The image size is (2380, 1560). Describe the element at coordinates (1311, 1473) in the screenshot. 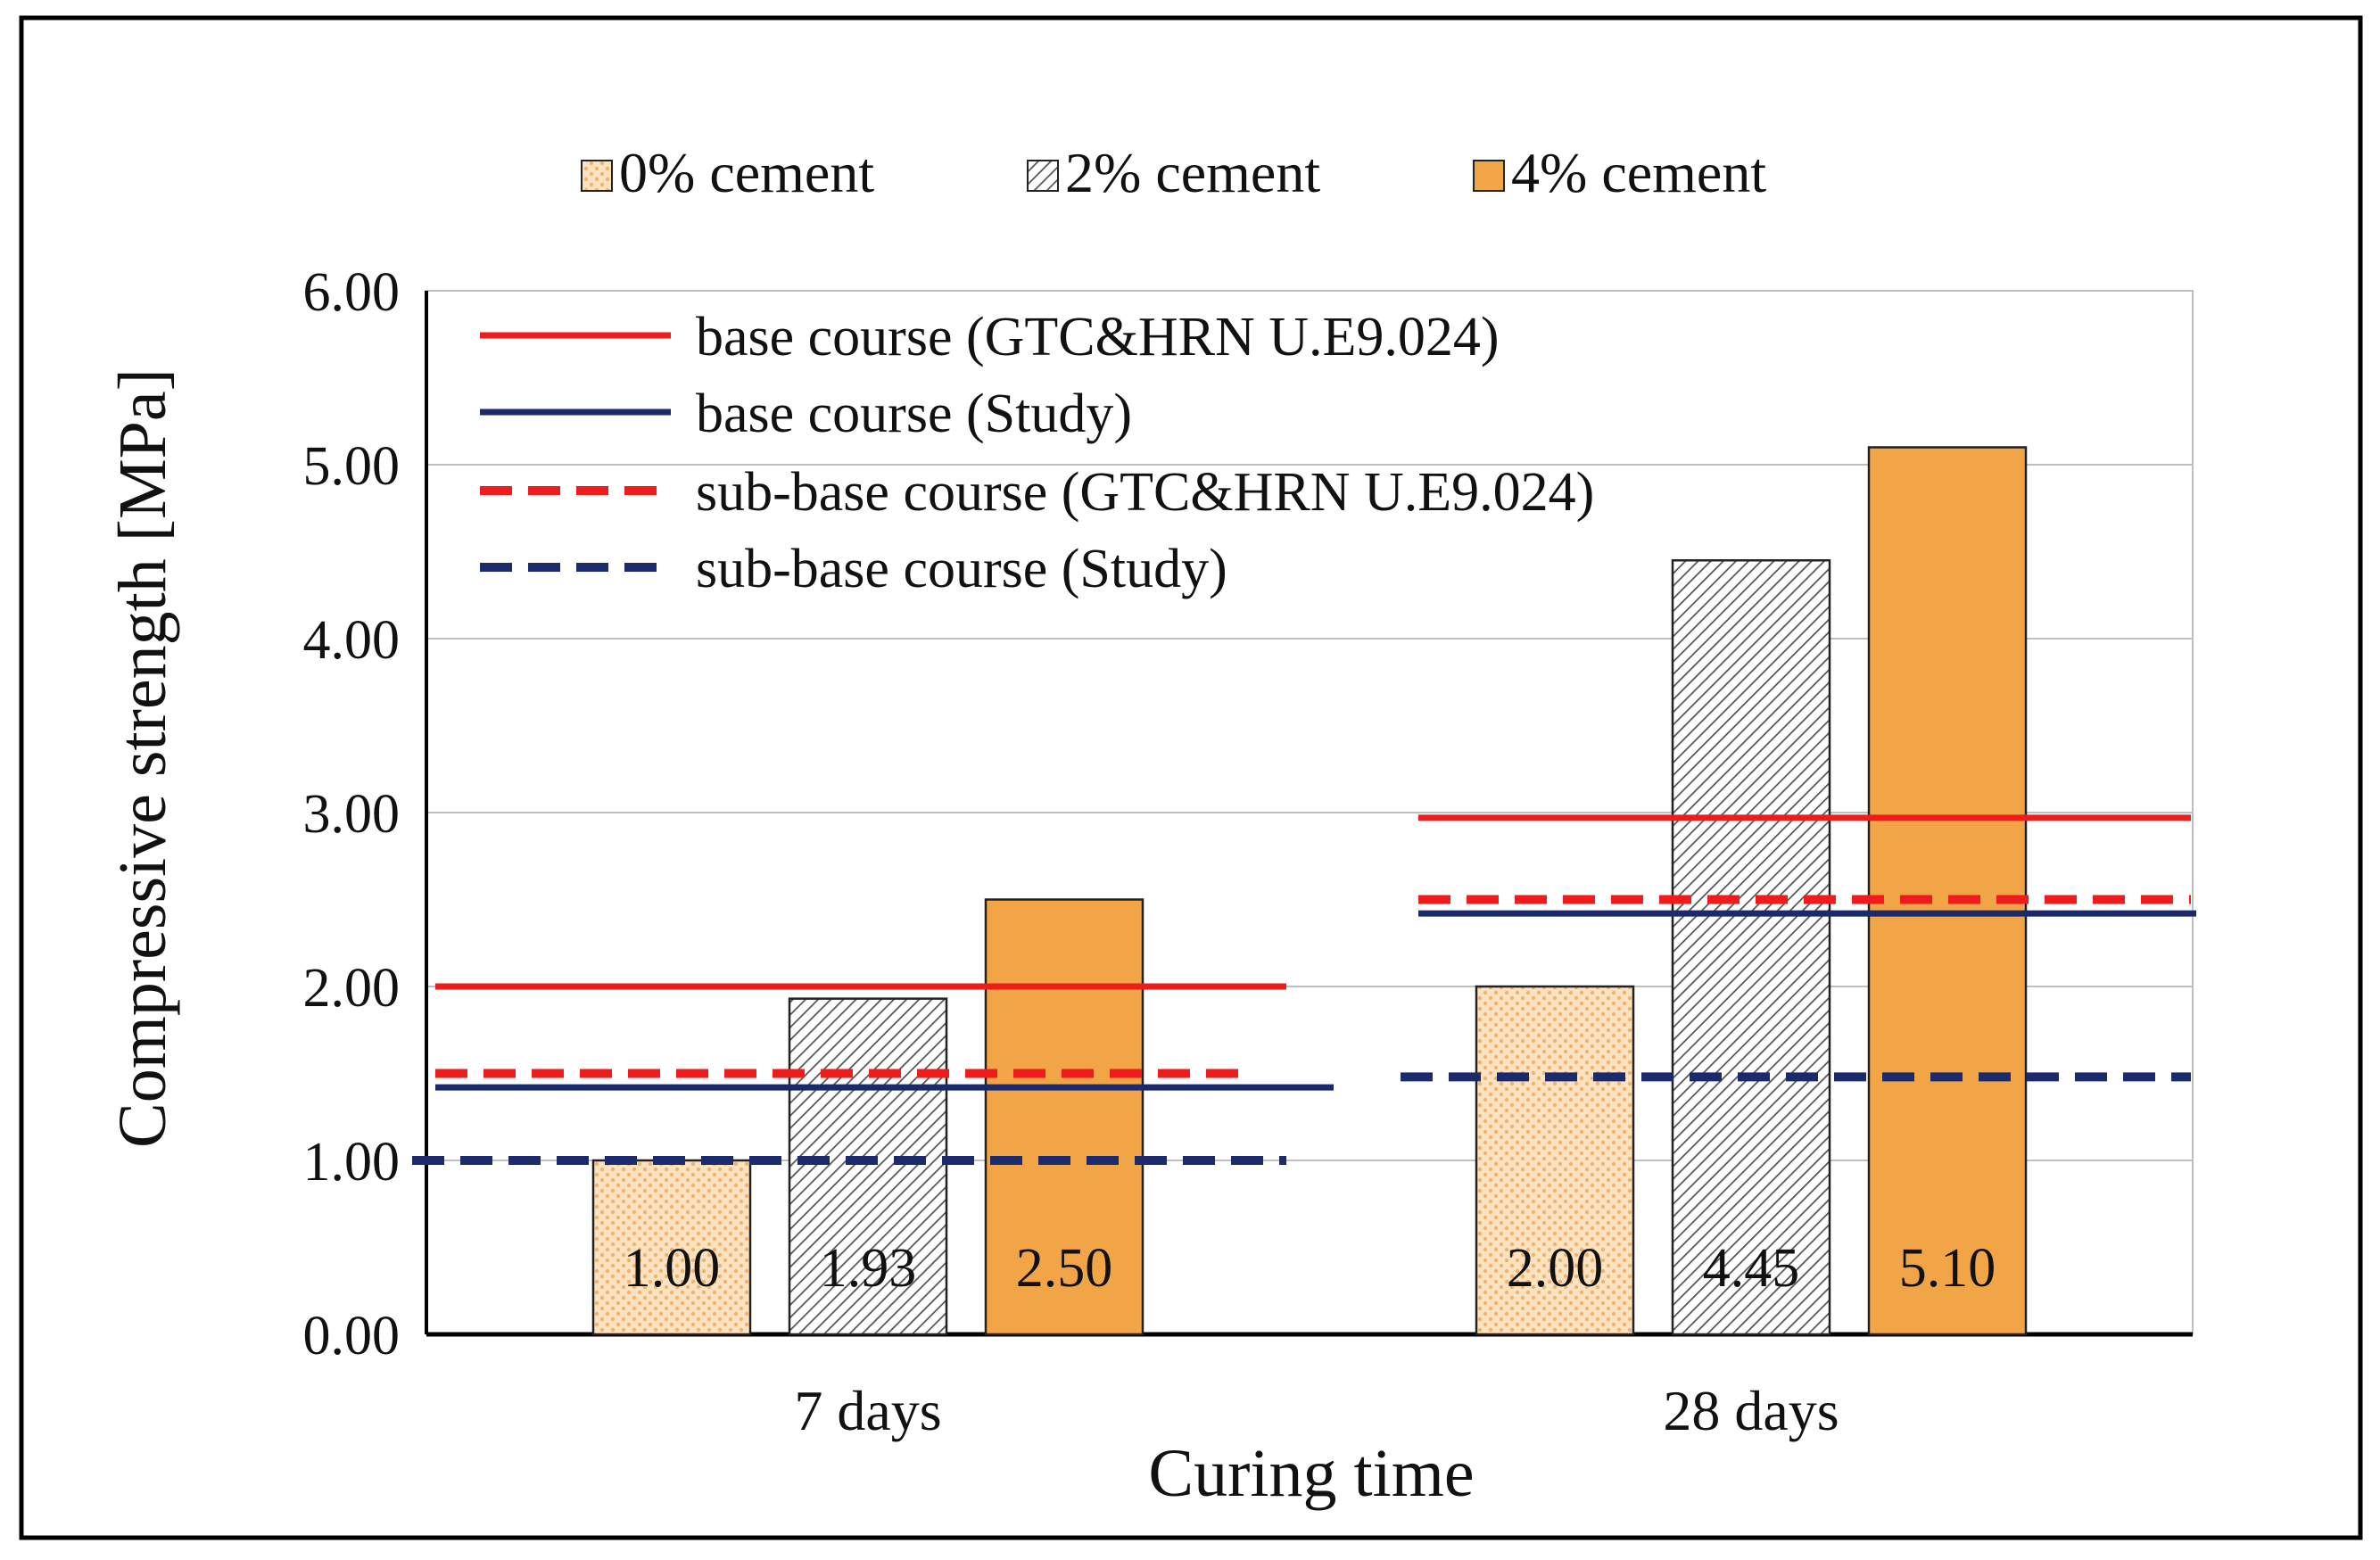

I see `x-axis-title: Curing time` at that location.